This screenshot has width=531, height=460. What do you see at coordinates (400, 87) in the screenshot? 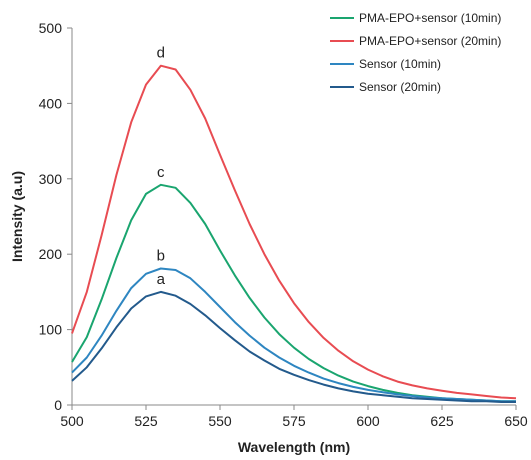
I see `legend-label: Sensor (20min)` at bounding box center [400, 87].